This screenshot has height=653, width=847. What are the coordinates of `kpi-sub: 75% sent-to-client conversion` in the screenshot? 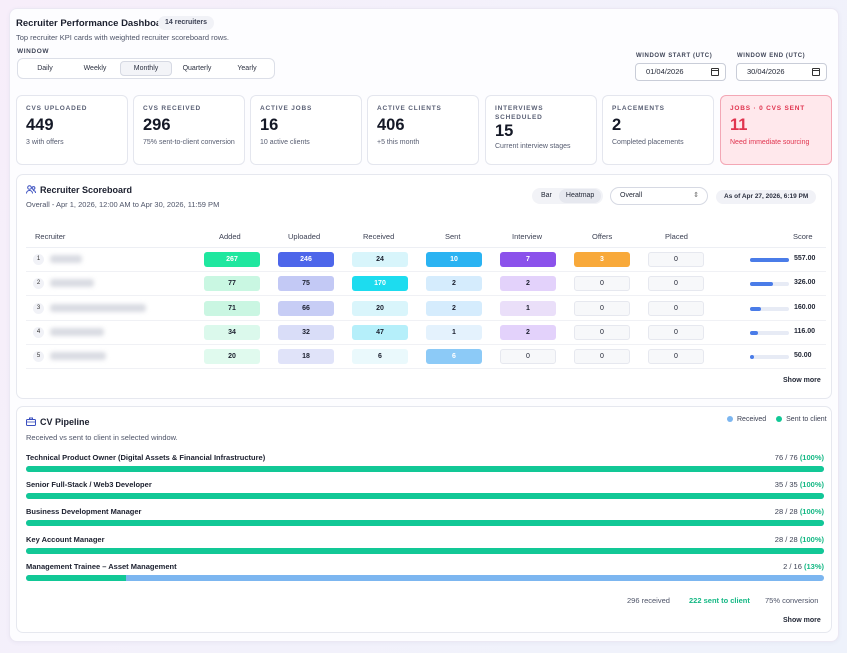 It's located at (189, 142).